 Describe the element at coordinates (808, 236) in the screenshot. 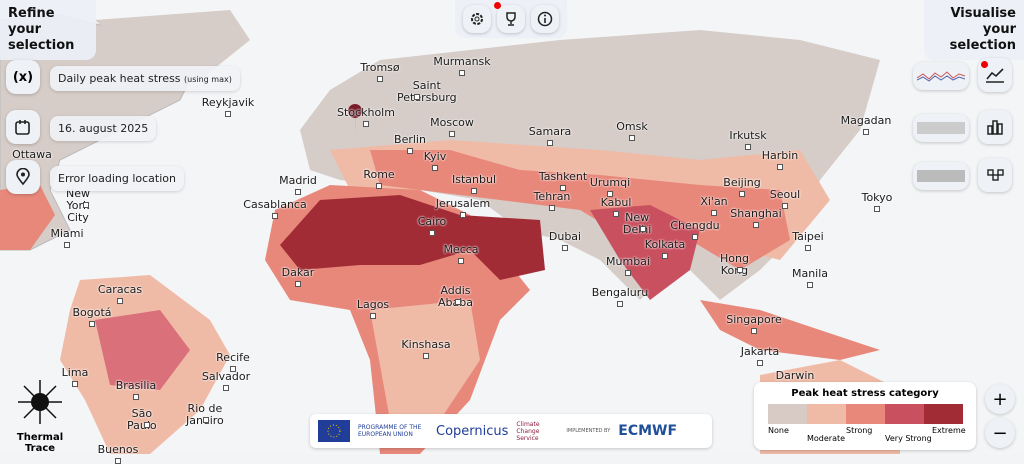

I see `city-label: Taipei` at that location.